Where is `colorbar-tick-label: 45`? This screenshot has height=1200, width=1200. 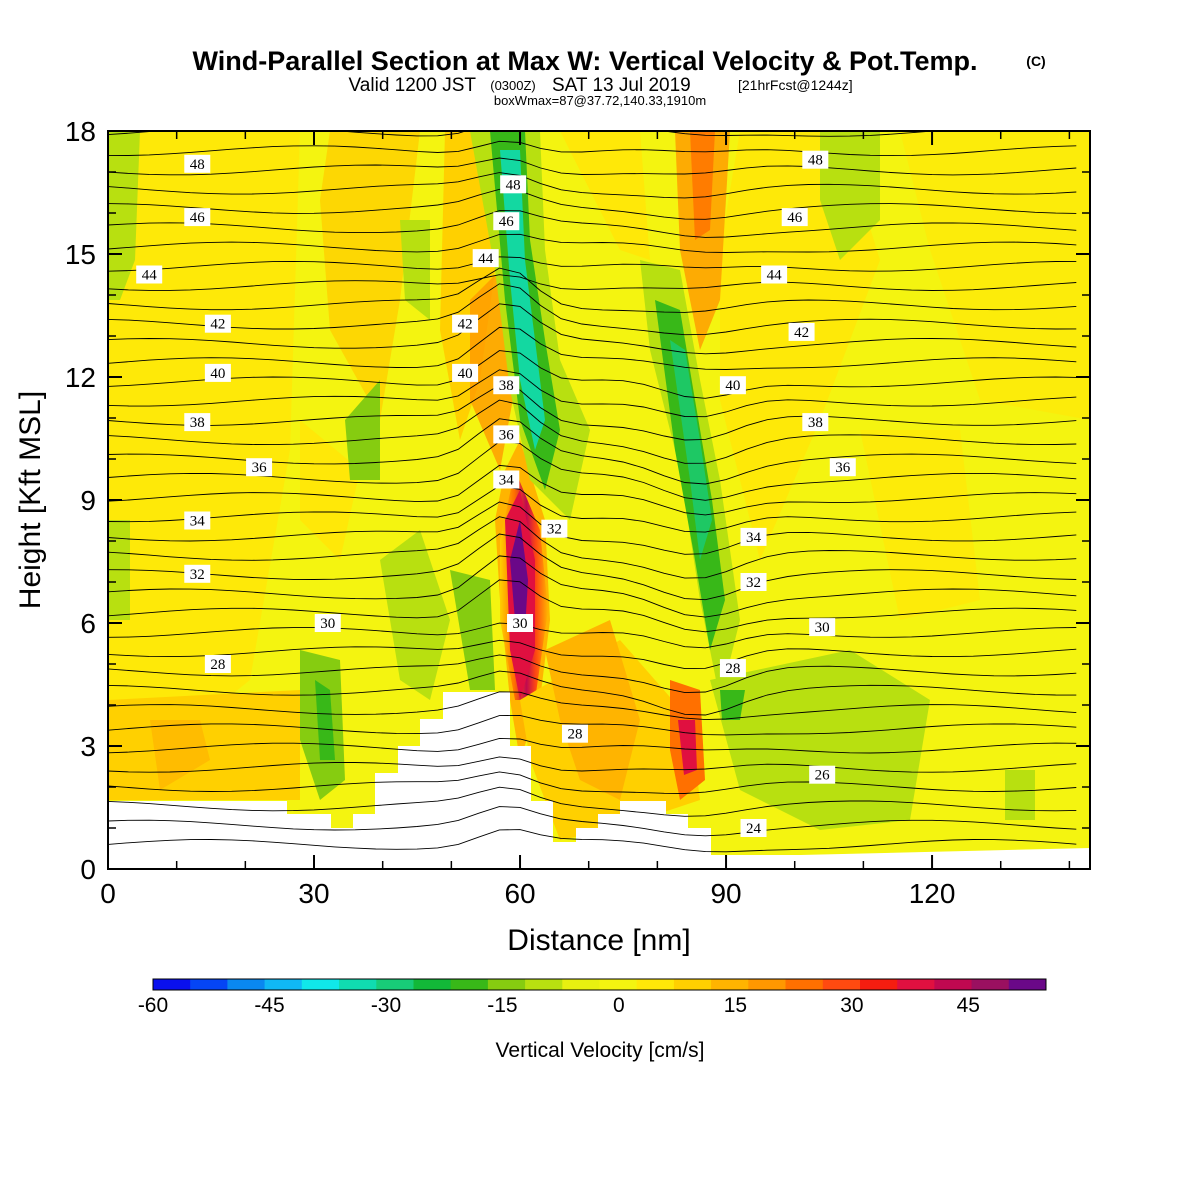
colorbar-tick-label: 45 is located at coordinates (968, 1005).